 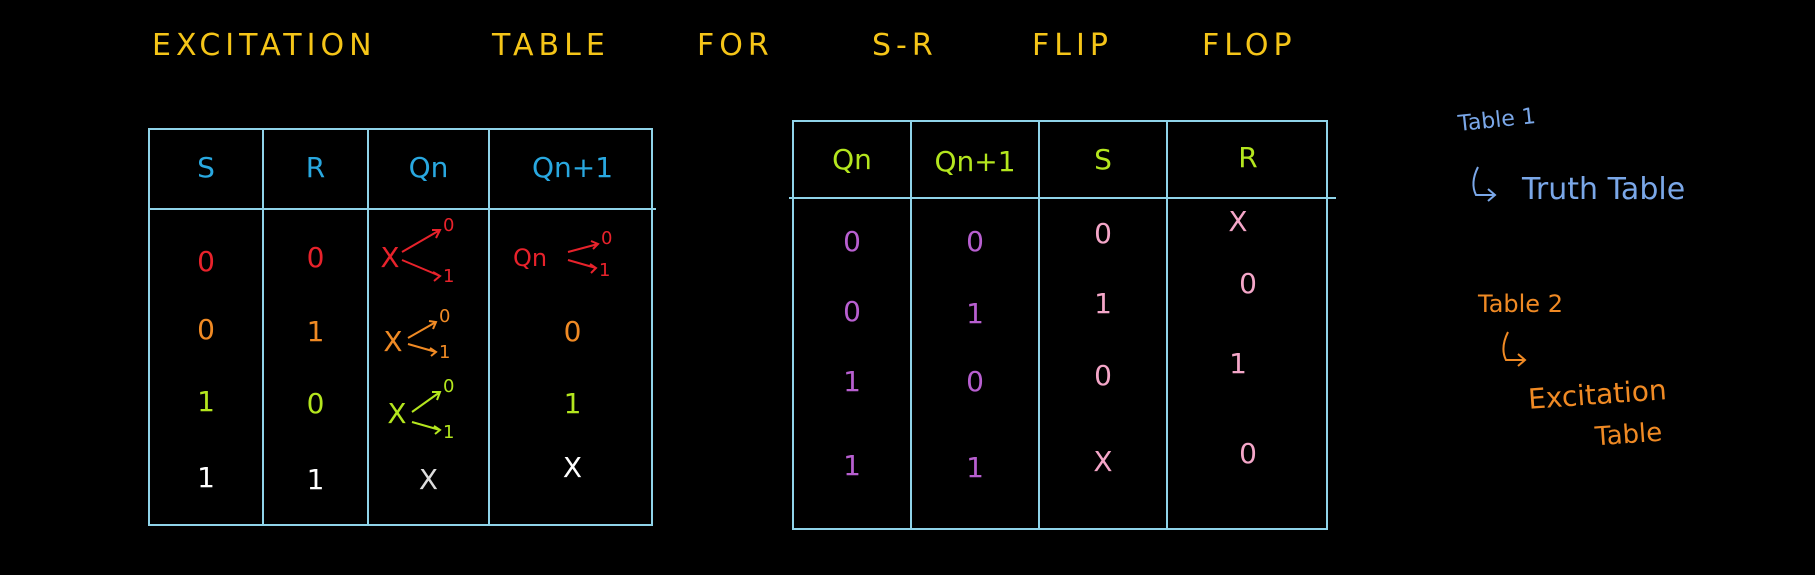 I want to click on table2-header-qn: Qn, so click(x=852, y=159).